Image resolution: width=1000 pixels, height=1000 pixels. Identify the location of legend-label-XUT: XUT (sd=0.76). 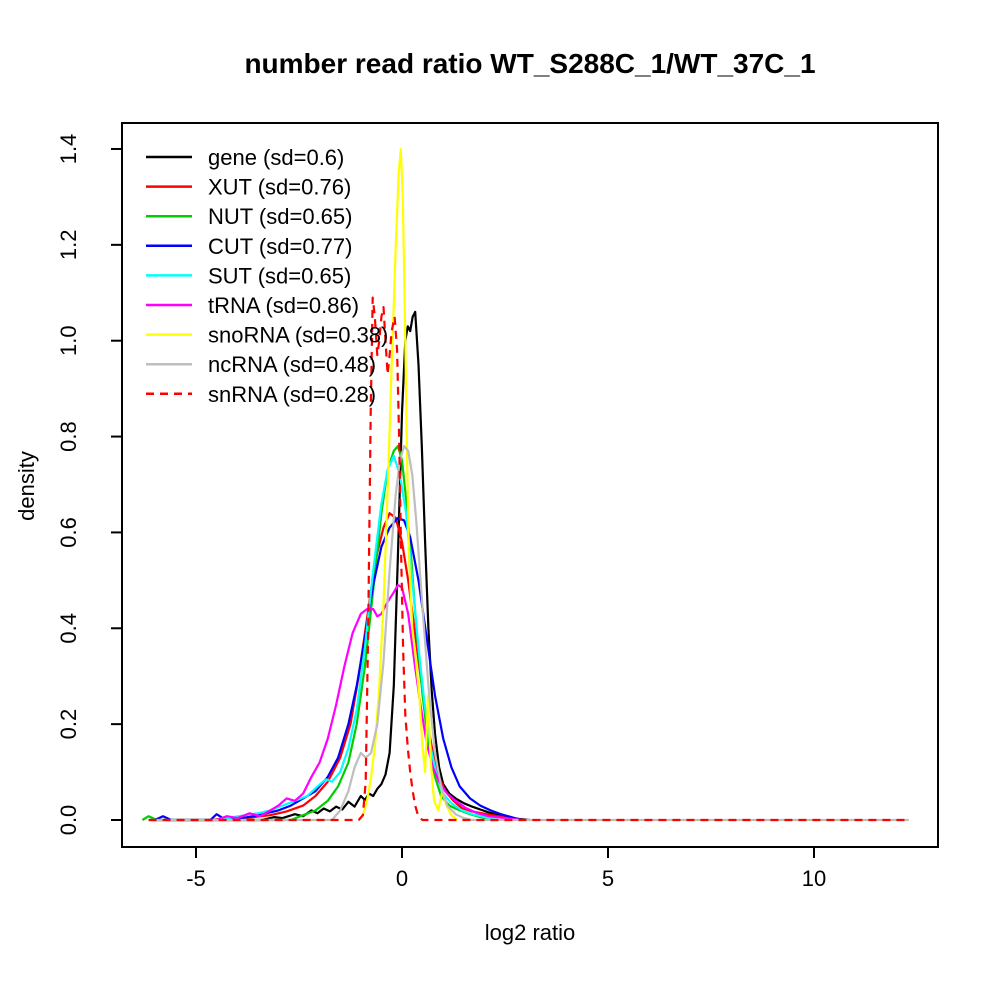
(279, 187).